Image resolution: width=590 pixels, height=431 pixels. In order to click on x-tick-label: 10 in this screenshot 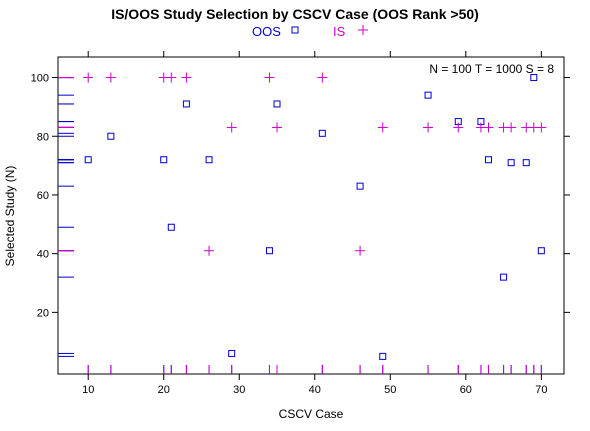, I will do `click(88, 390)`.